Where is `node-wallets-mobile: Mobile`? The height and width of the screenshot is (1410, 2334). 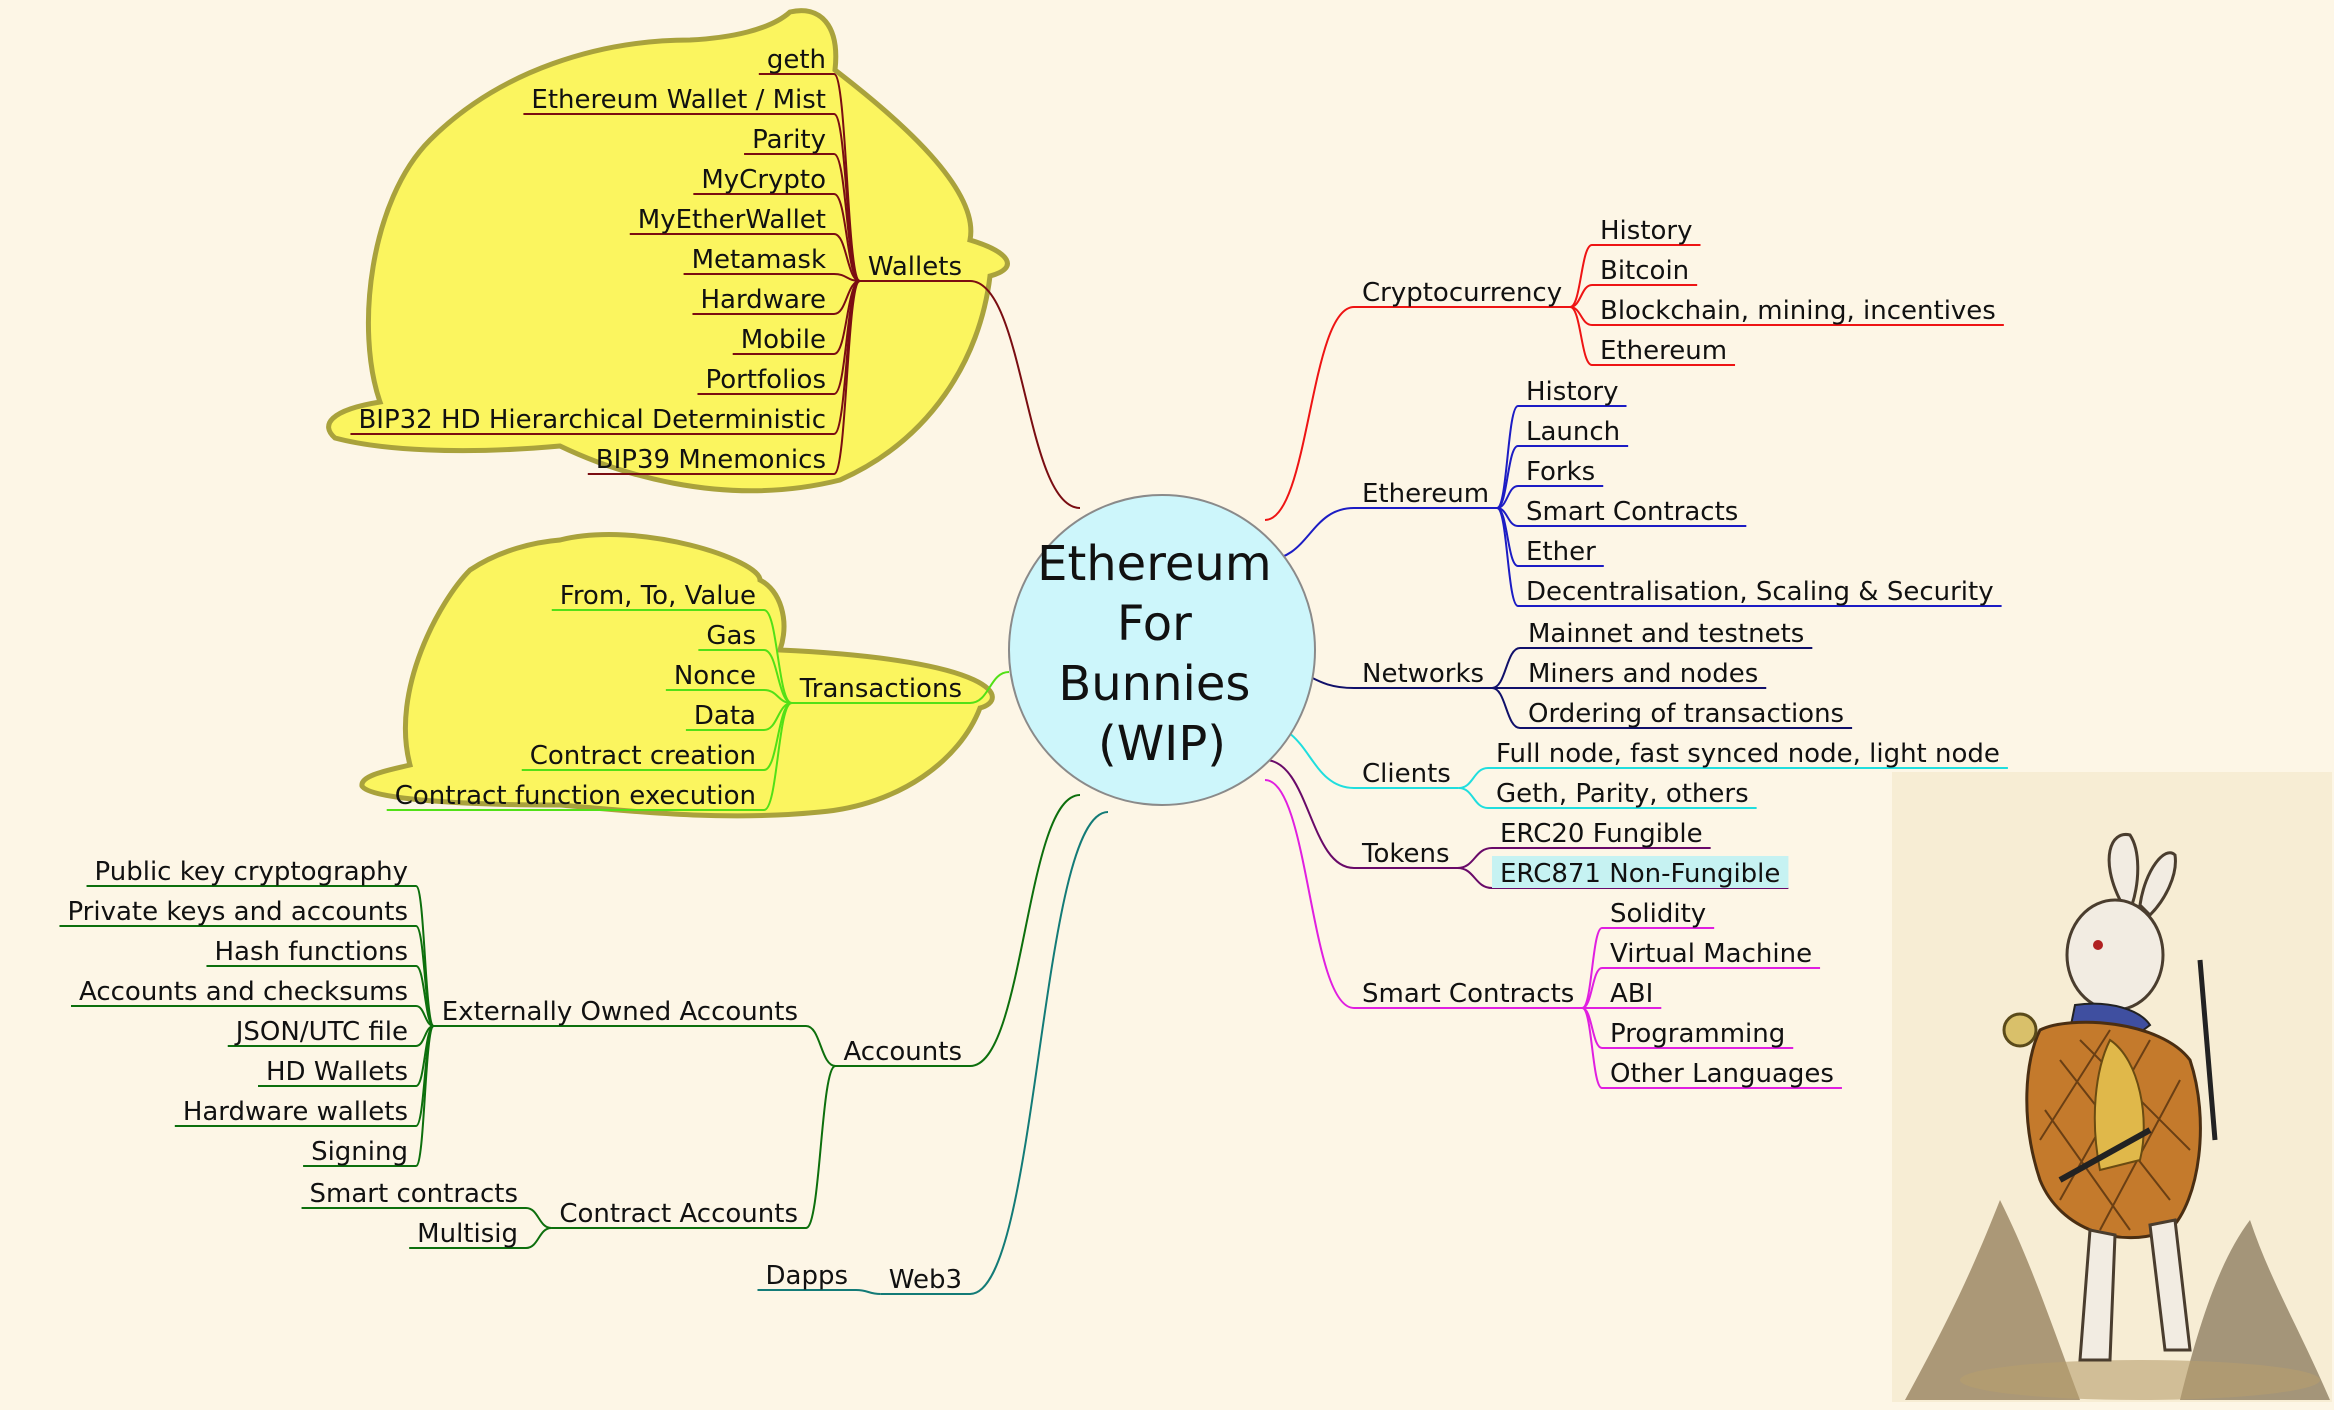 node-wallets-mobile: Mobile is located at coordinates (783, 340).